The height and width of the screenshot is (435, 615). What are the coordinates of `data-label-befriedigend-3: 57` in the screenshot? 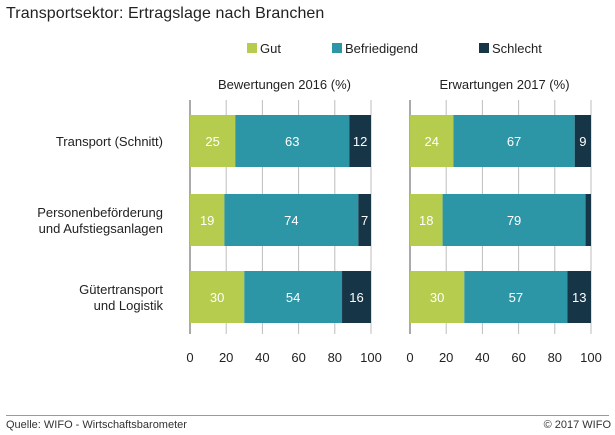 It's located at (516, 297).